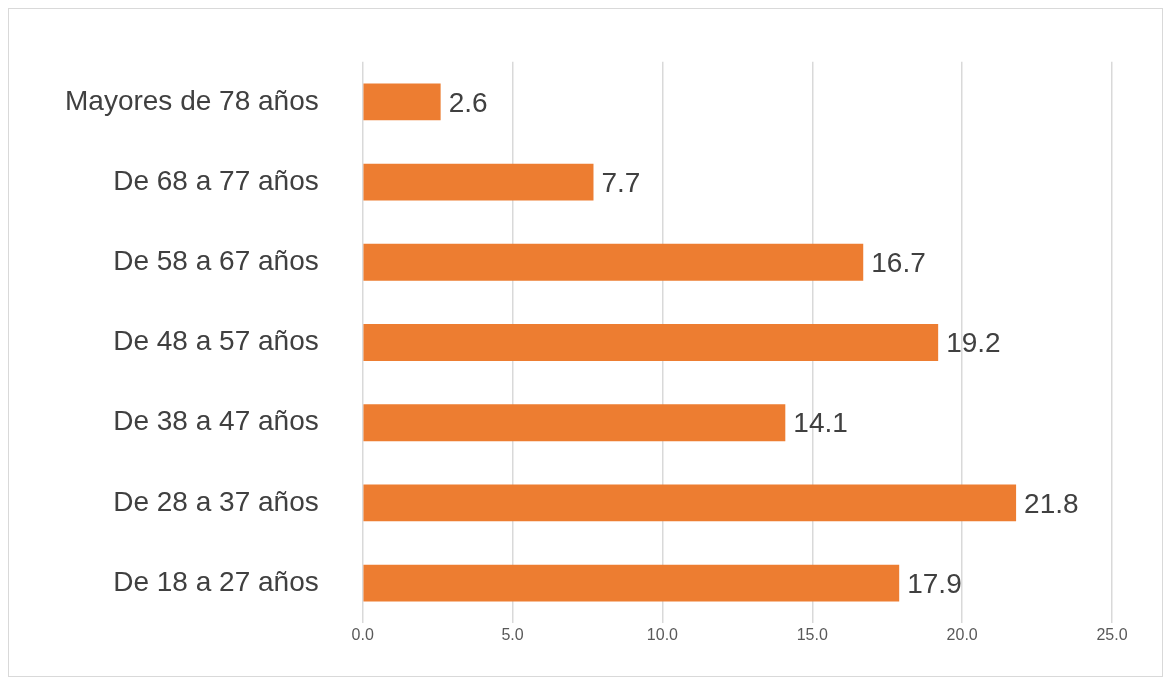  What do you see at coordinates (512, 635) in the screenshot?
I see `x-tick-label: 5.0` at bounding box center [512, 635].